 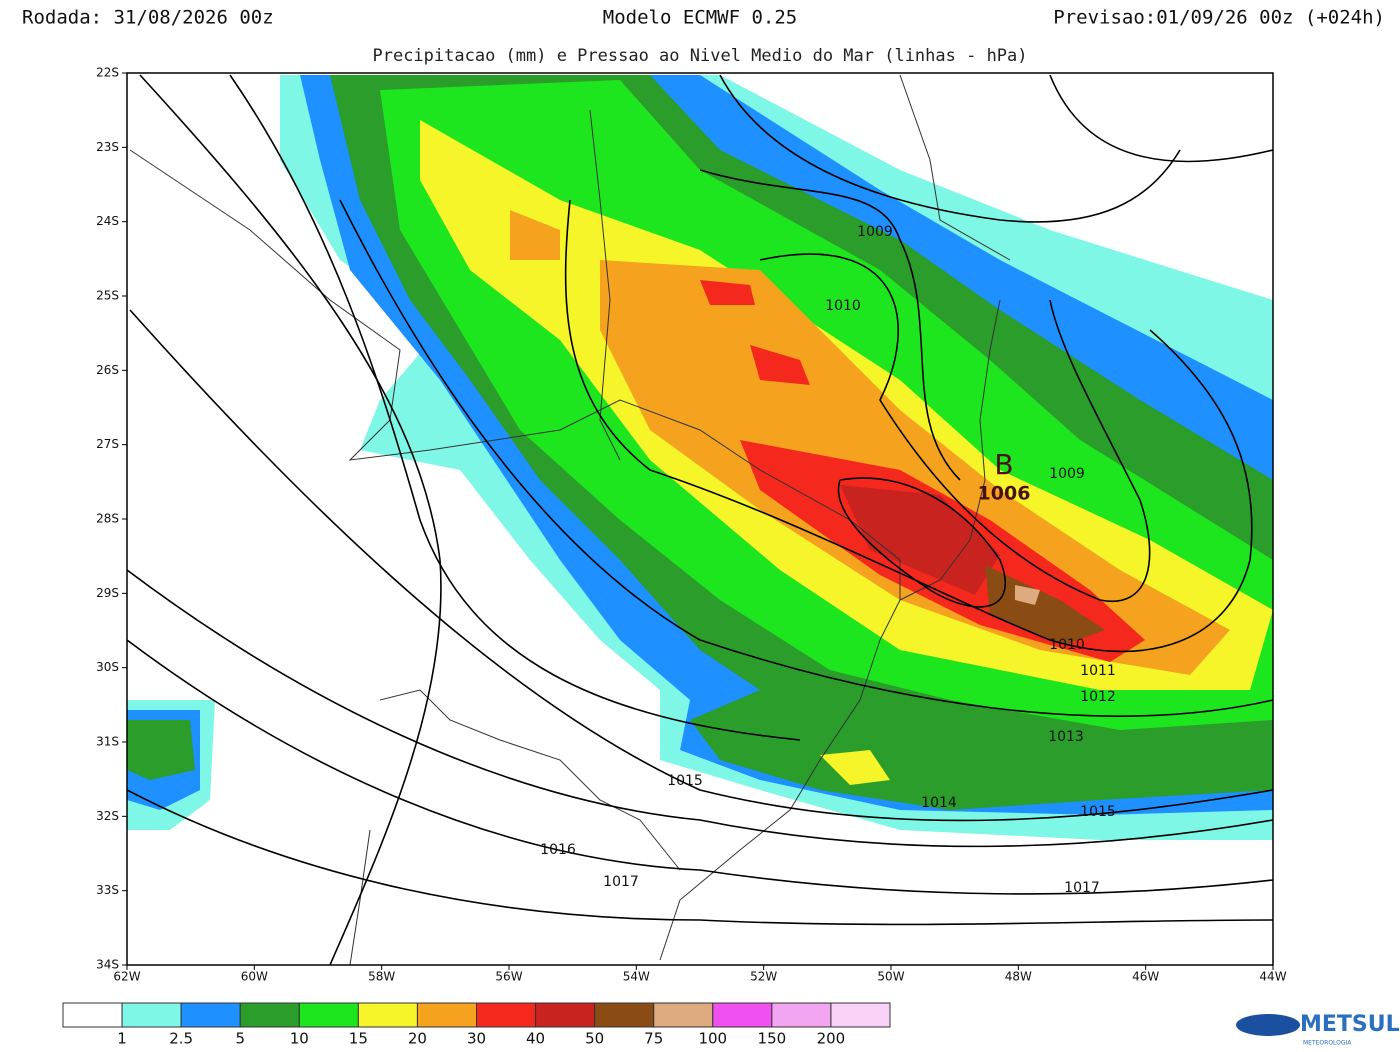 What do you see at coordinates (1268, 1025) in the screenshot?
I see `logo-icon` at bounding box center [1268, 1025].